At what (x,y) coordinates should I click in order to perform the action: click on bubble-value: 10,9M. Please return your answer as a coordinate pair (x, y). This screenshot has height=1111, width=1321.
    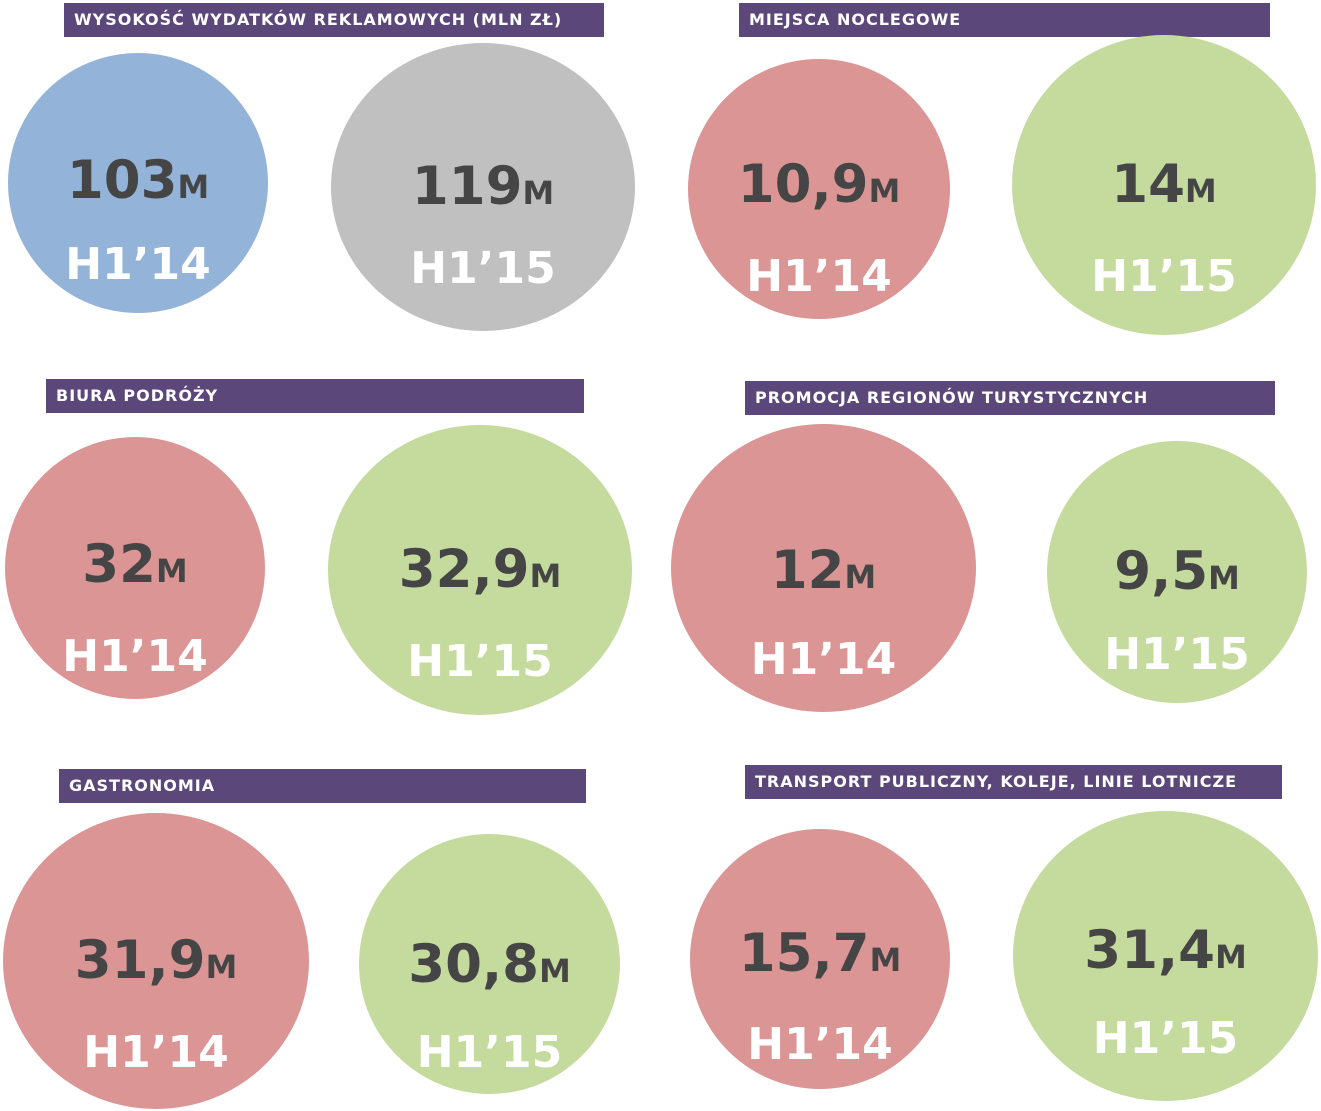
    Looking at the image, I should click on (819, 184).